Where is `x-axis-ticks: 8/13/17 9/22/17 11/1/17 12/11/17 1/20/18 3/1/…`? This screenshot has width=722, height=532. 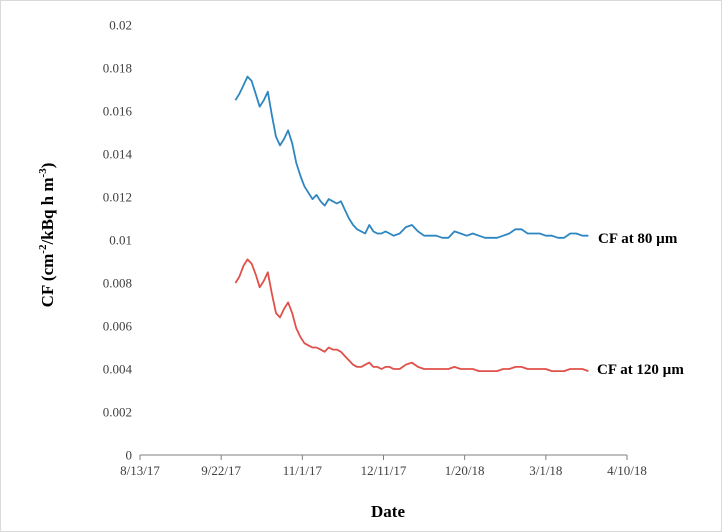
x-axis-ticks: 8/13/17 9/22/17 11/1/17 12/11/17 1/20/18 3/1/… is located at coordinates (383, 466).